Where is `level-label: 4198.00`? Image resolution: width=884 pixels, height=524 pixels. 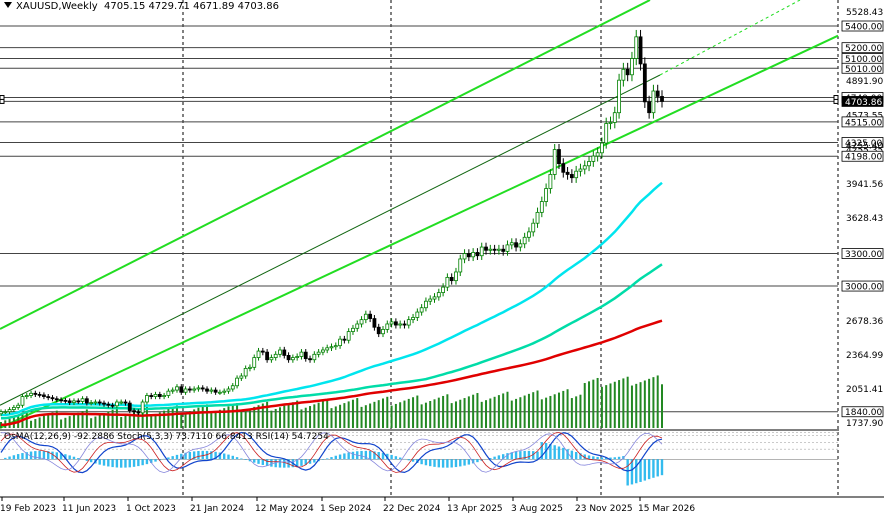 level-label: 4198.00 is located at coordinates (863, 158).